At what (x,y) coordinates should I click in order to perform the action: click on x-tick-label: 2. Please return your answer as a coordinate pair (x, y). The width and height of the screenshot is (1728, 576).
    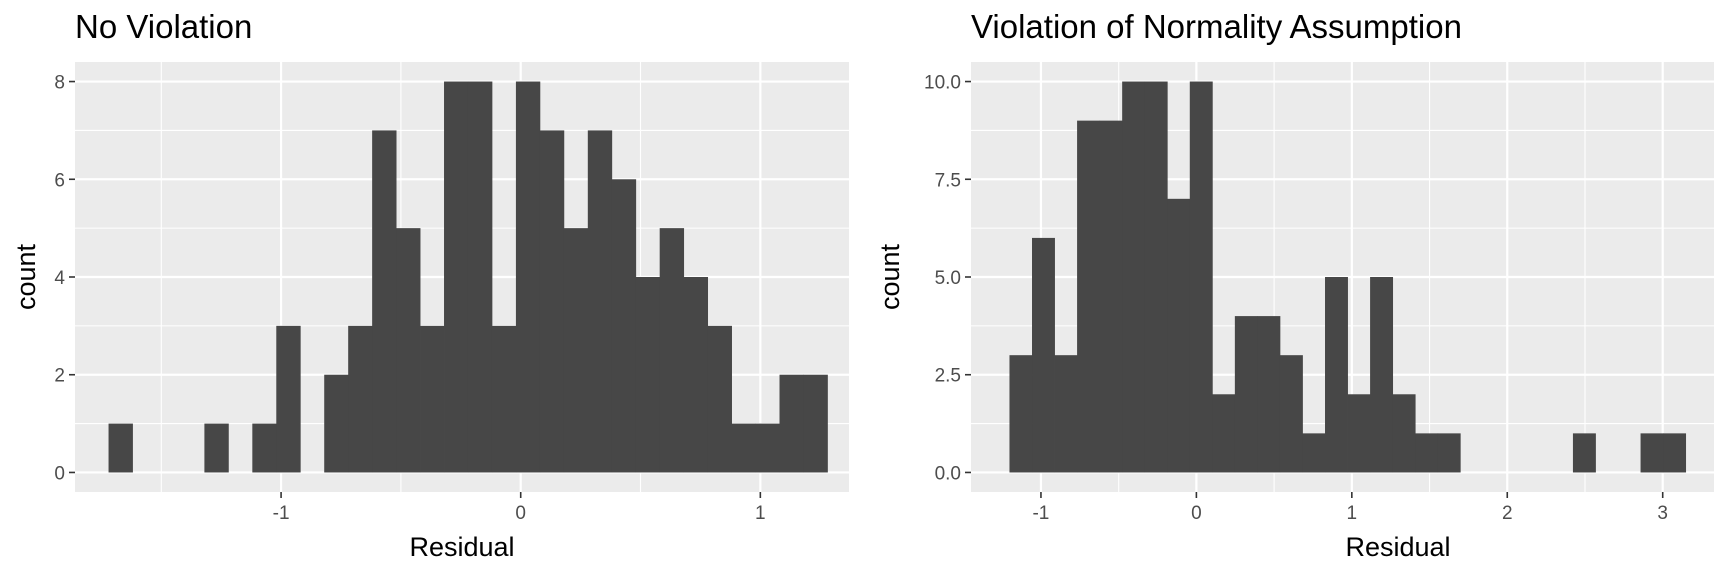
    Looking at the image, I should click on (1507, 513).